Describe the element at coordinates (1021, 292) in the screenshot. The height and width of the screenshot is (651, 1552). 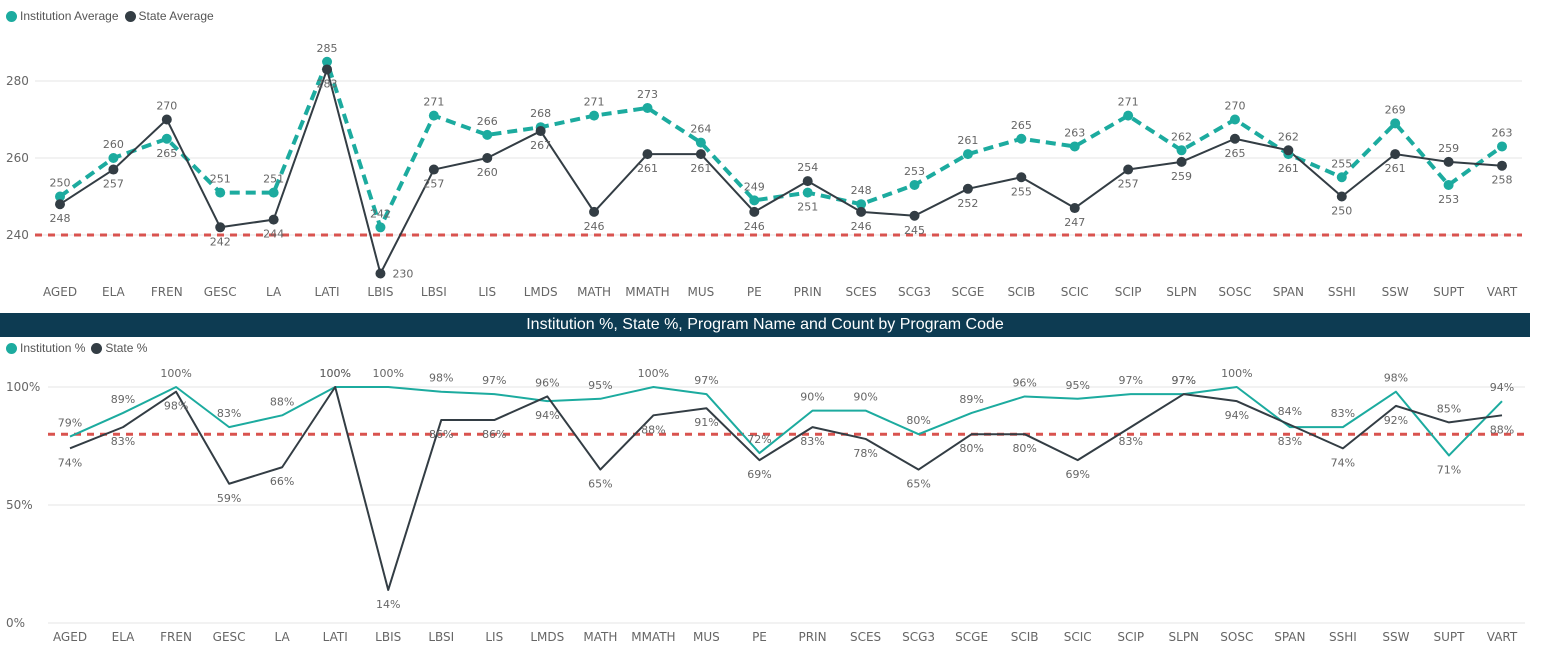
I see `x-tick-label: SCIB` at that location.